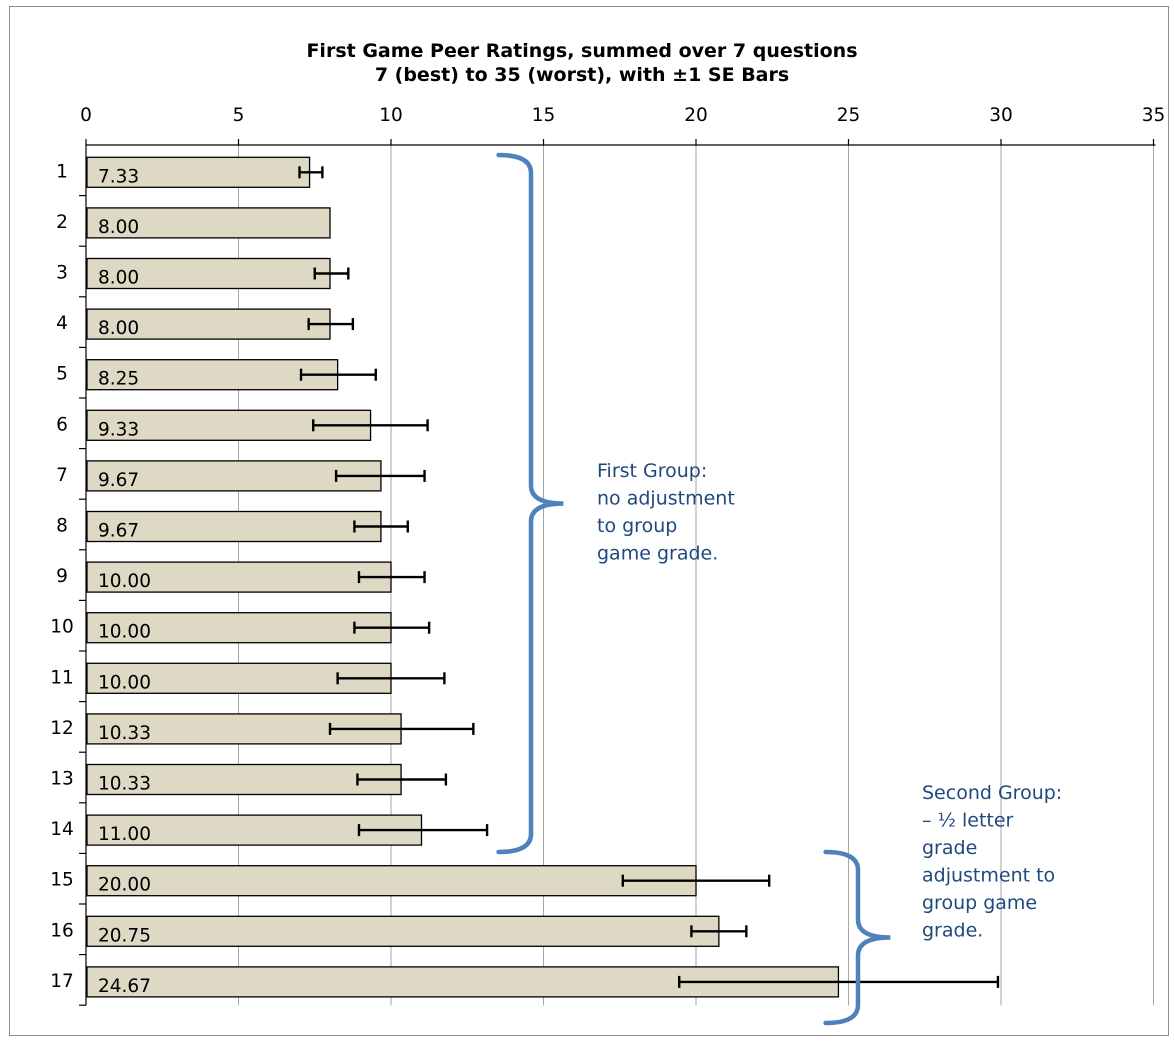 The width and height of the screenshot is (1174, 1041). What do you see at coordinates (544, 115) in the screenshot?
I see `x-tick-label: 15` at bounding box center [544, 115].